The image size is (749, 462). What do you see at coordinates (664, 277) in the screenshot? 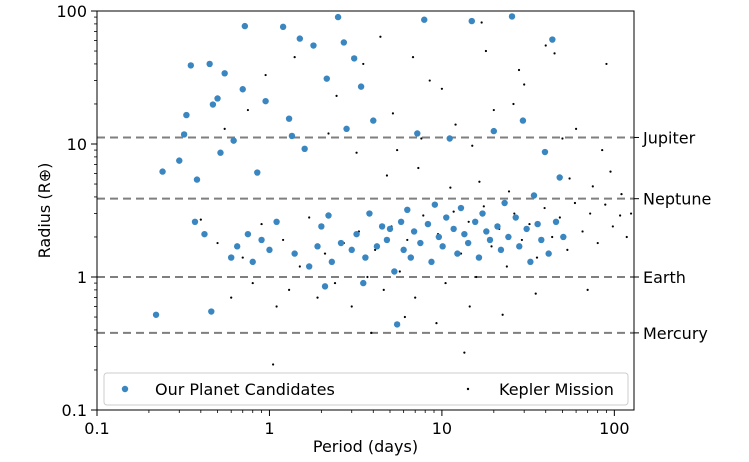
I see `reference-label-earth: Earth` at bounding box center [664, 277].